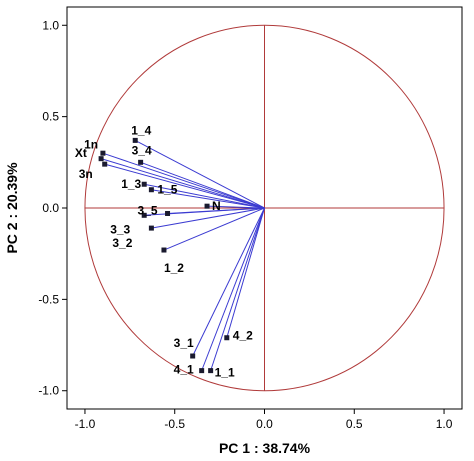 The height and width of the screenshot is (461, 474). Describe the element at coordinates (48, 299) in the screenshot. I see `y-tick-label: -0.5` at that location.